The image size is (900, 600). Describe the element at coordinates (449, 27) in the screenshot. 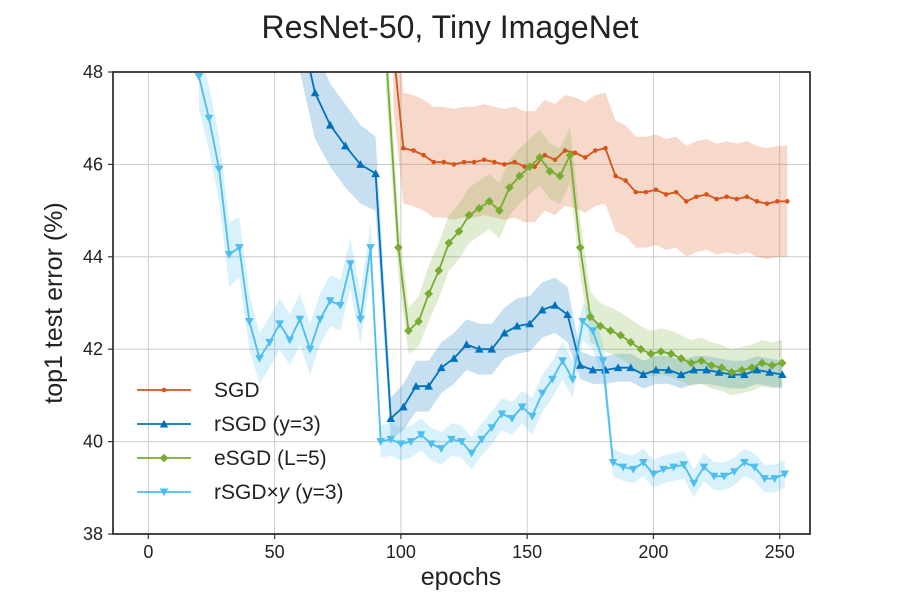

I see `chart-title: ResNet-50, Tiny ImageNet` at that location.